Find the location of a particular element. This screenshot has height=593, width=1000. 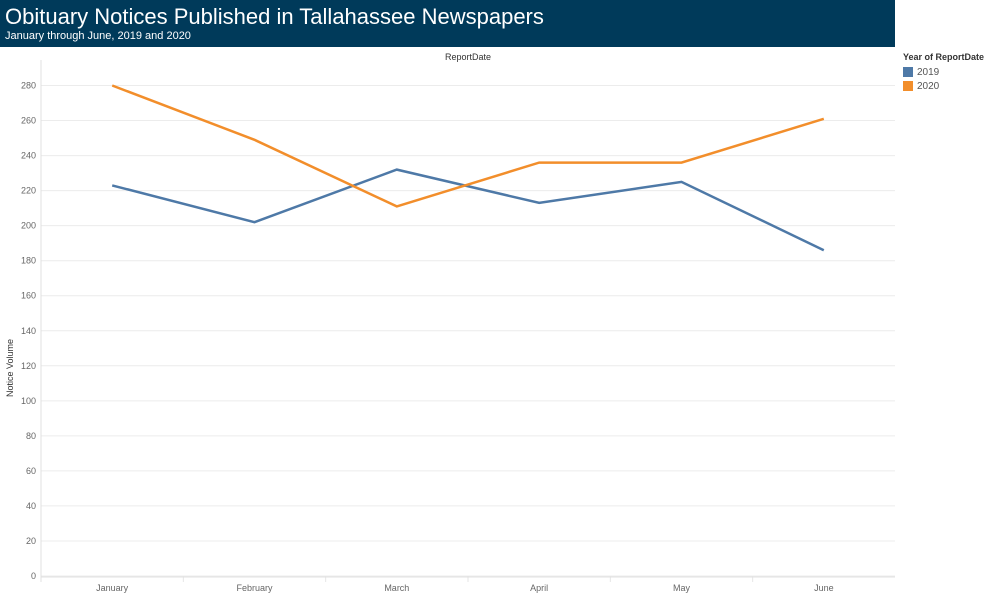

y-tick-label: 100 is located at coordinates (28, 401).